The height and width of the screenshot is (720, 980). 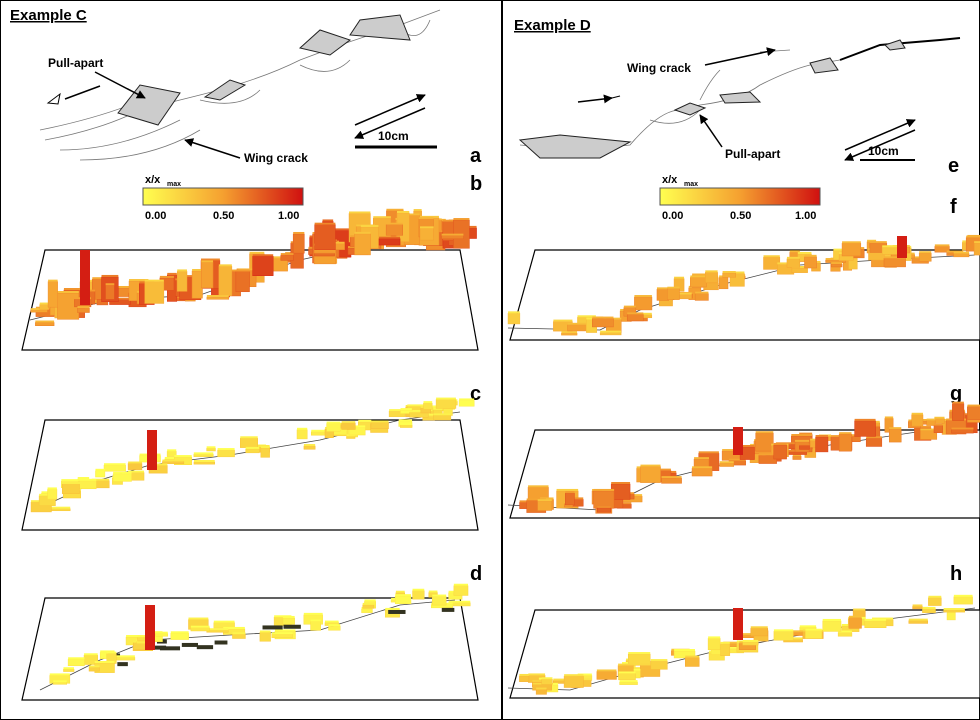 What do you see at coordinates (223, 196) in the screenshot?
I see `colorbar` at bounding box center [223, 196].